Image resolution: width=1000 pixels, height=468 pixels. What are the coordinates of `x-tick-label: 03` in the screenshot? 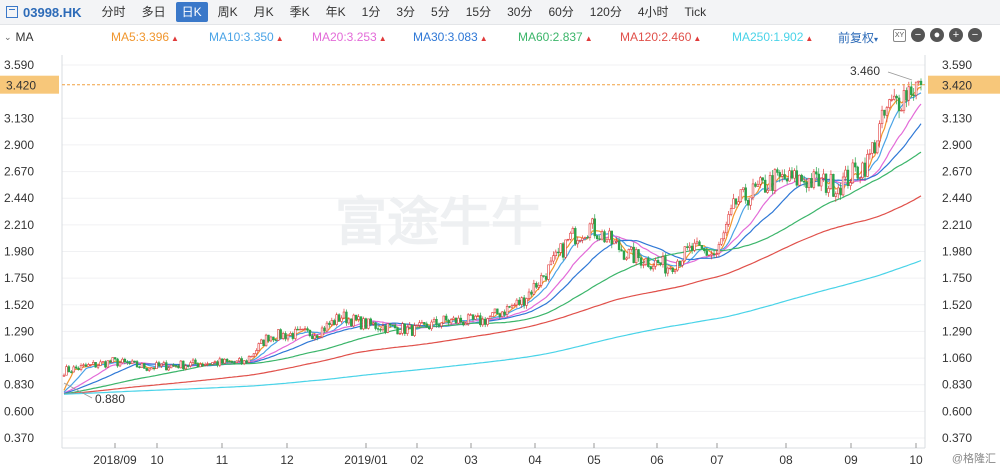 It's located at (471, 460).